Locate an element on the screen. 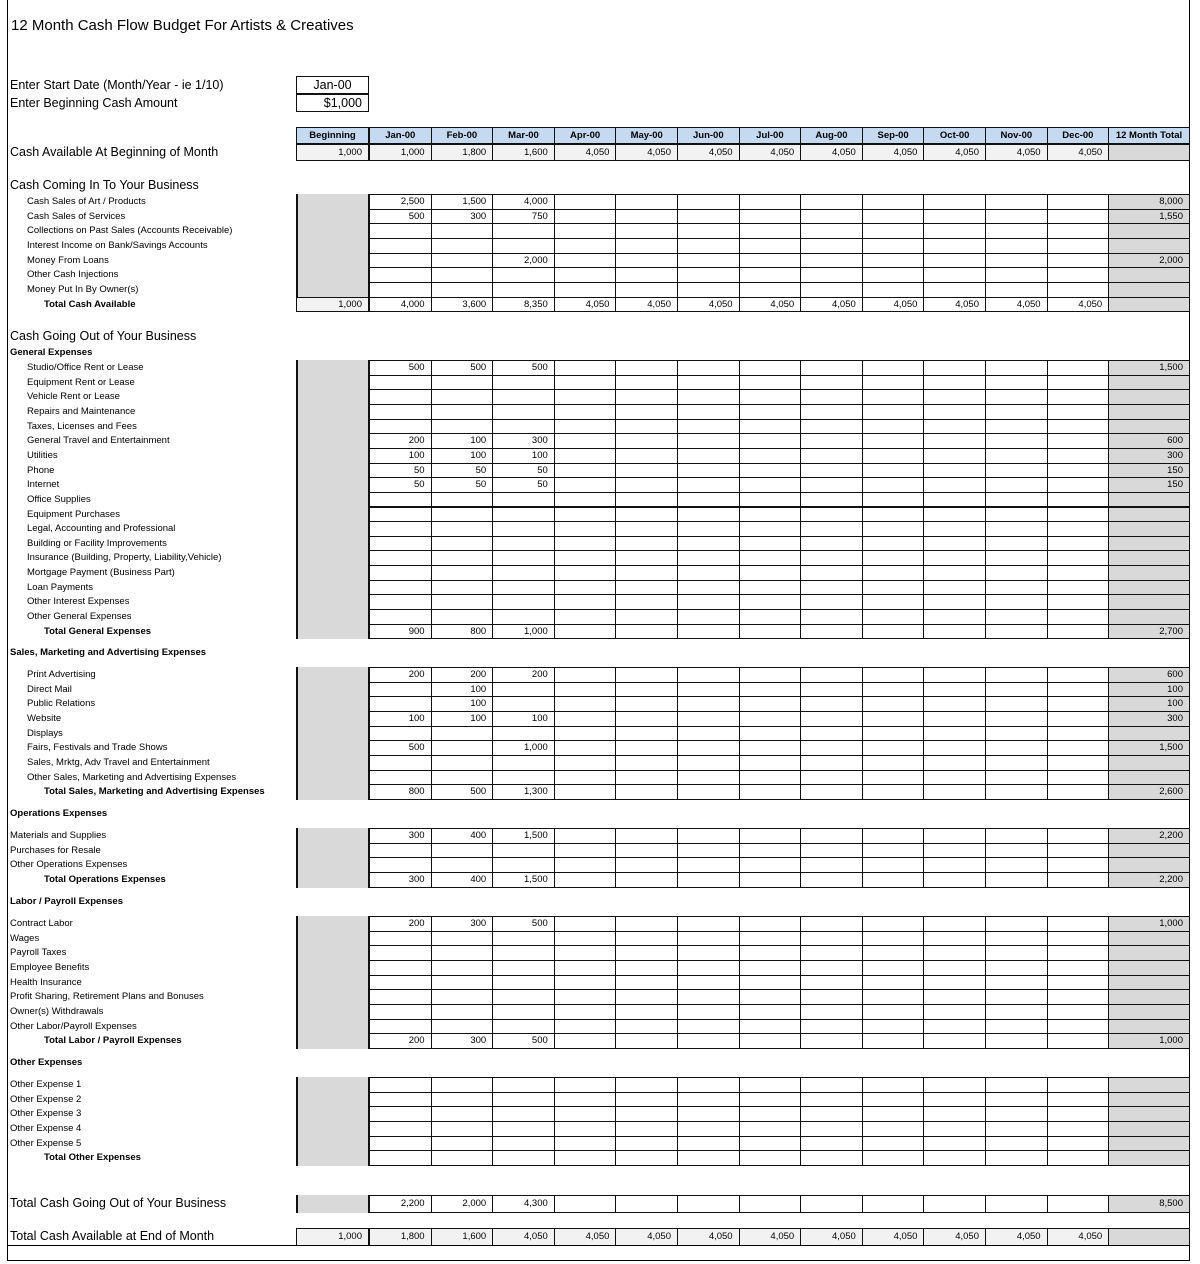  month-cell: 1,500 is located at coordinates (523, 879).